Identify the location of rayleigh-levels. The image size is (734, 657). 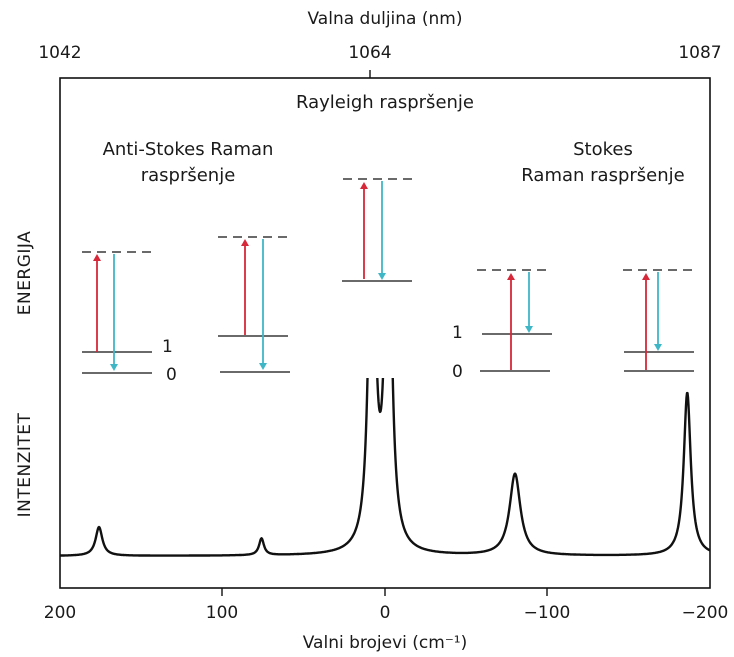
(377, 230).